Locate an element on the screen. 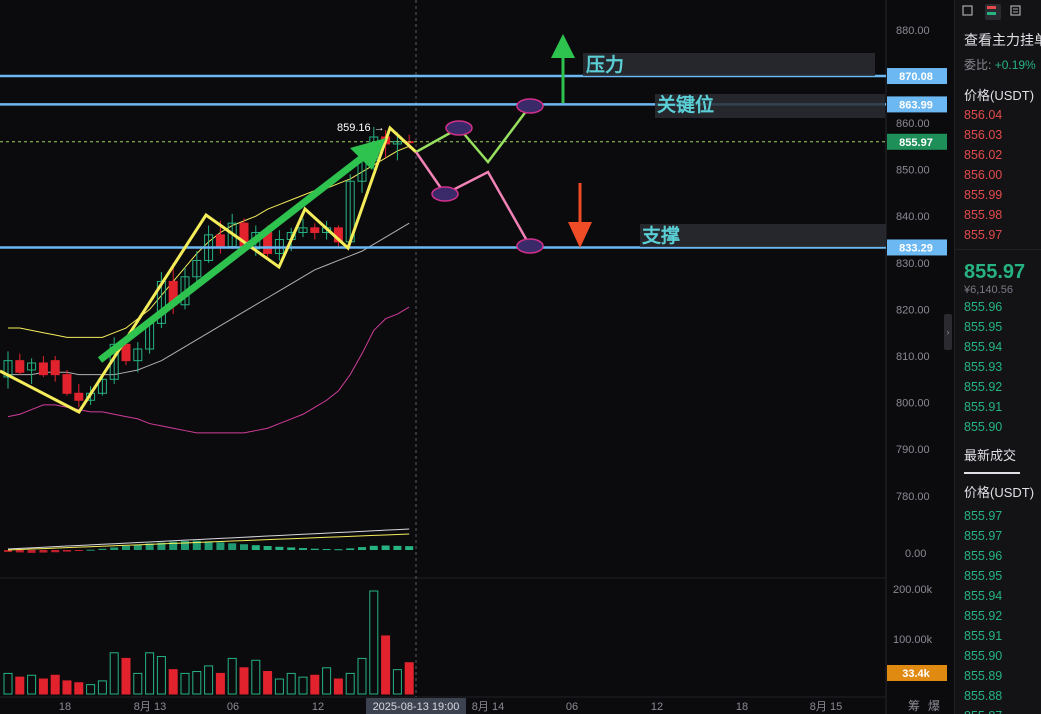  ask-price-row: 856.00 is located at coordinates (983, 175).